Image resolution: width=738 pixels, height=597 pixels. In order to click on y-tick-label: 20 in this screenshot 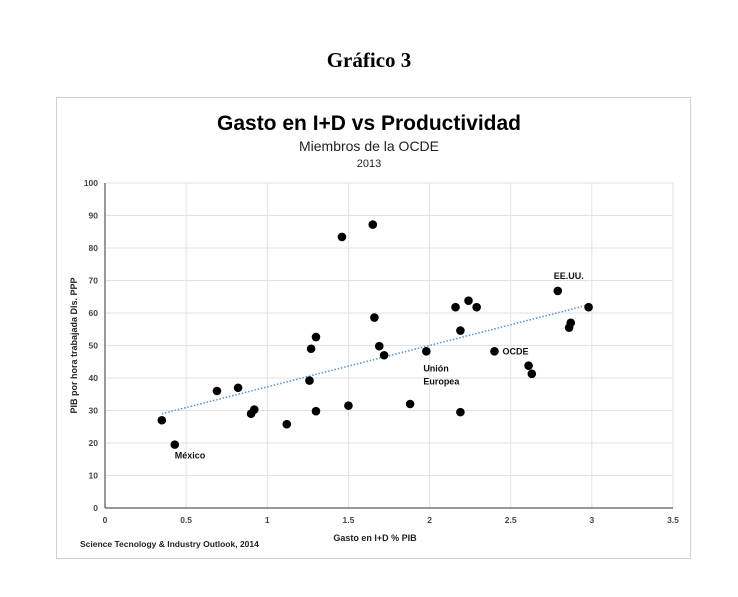, I will do `click(94, 443)`.